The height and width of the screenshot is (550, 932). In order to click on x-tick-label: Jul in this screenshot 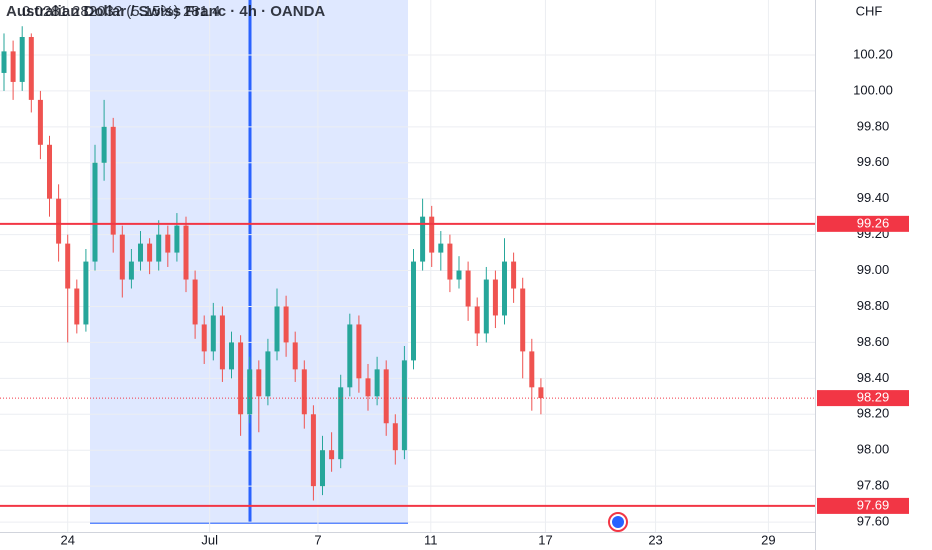, I will do `click(209, 539)`.